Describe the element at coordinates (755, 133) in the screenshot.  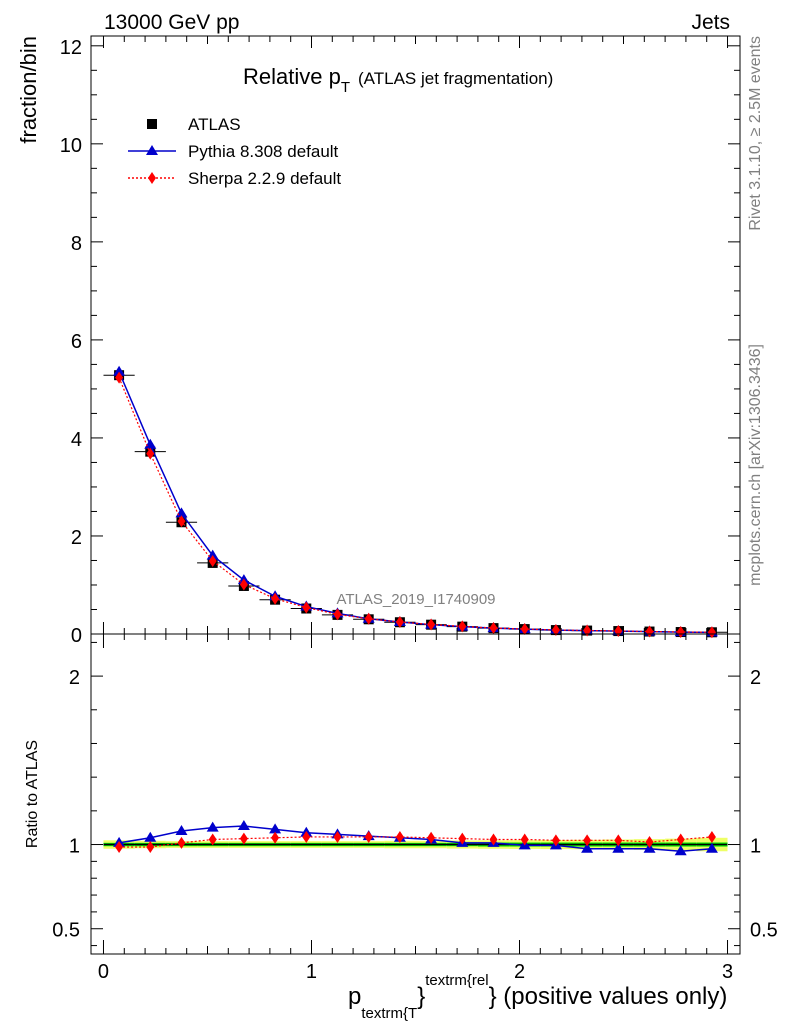
I see `side-rivet-label: Rivet 3.1.10, ≥ 2.5M events` at that location.